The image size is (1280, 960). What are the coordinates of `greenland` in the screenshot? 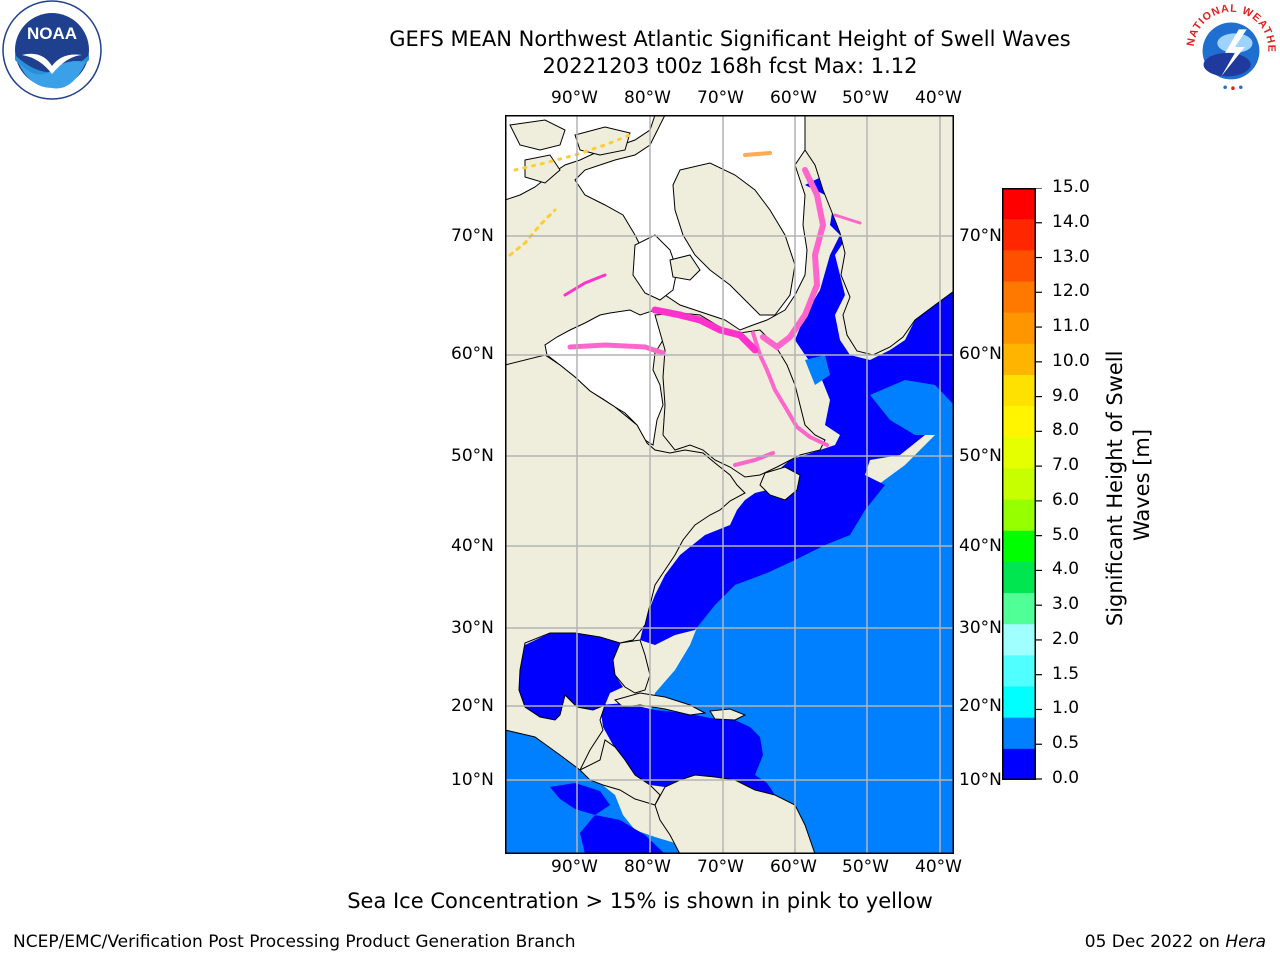 It's located at (879, 235).